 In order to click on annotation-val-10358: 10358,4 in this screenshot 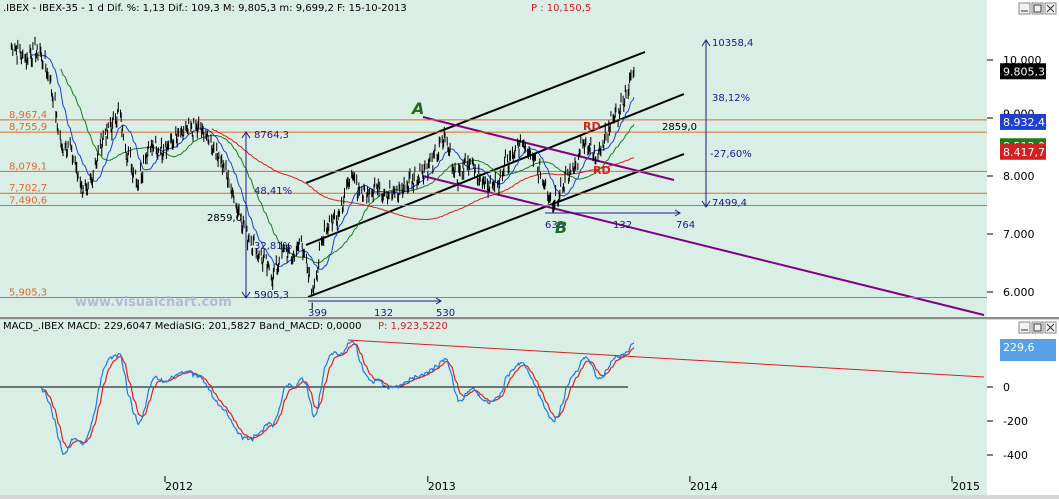, I will do `click(732, 43)`.